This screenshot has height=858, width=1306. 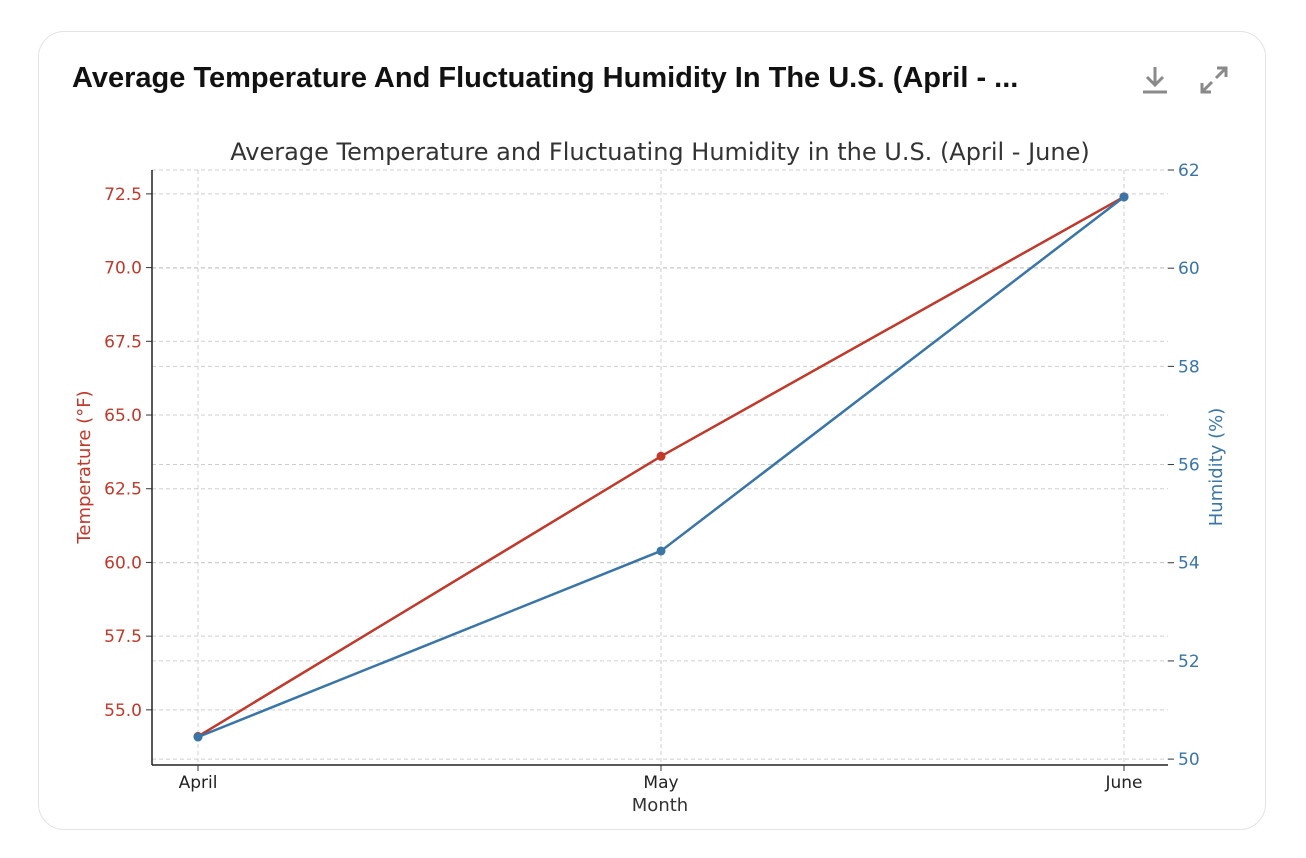 What do you see at coordinates (123, 711) in the screenshot?
I see `y-left-tick-label: 55.0` at bounding box center [123, 711].